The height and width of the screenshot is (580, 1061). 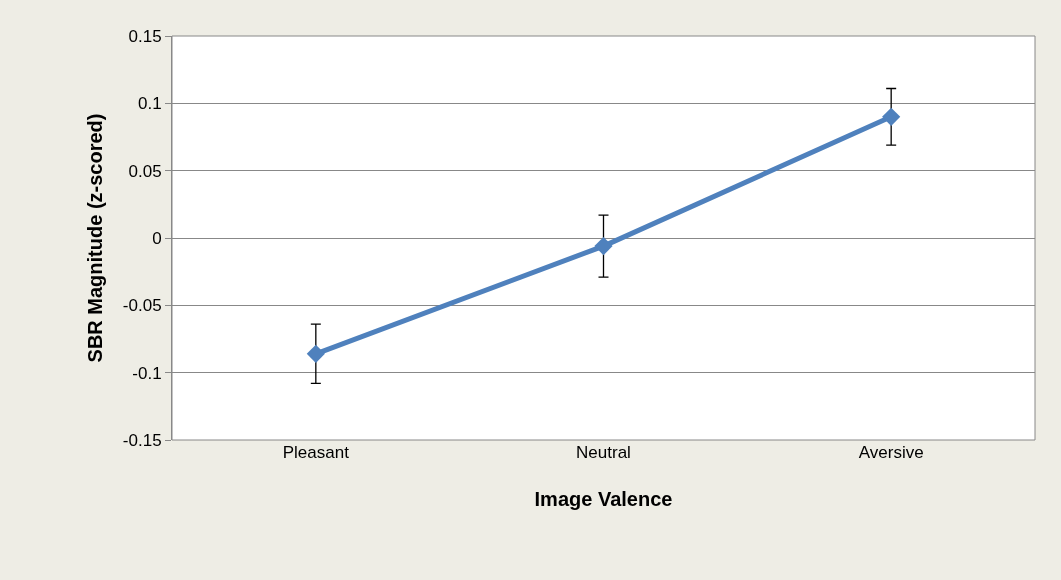 I want to click on y-tick-label: 0.15, so click(x=145, y=36).